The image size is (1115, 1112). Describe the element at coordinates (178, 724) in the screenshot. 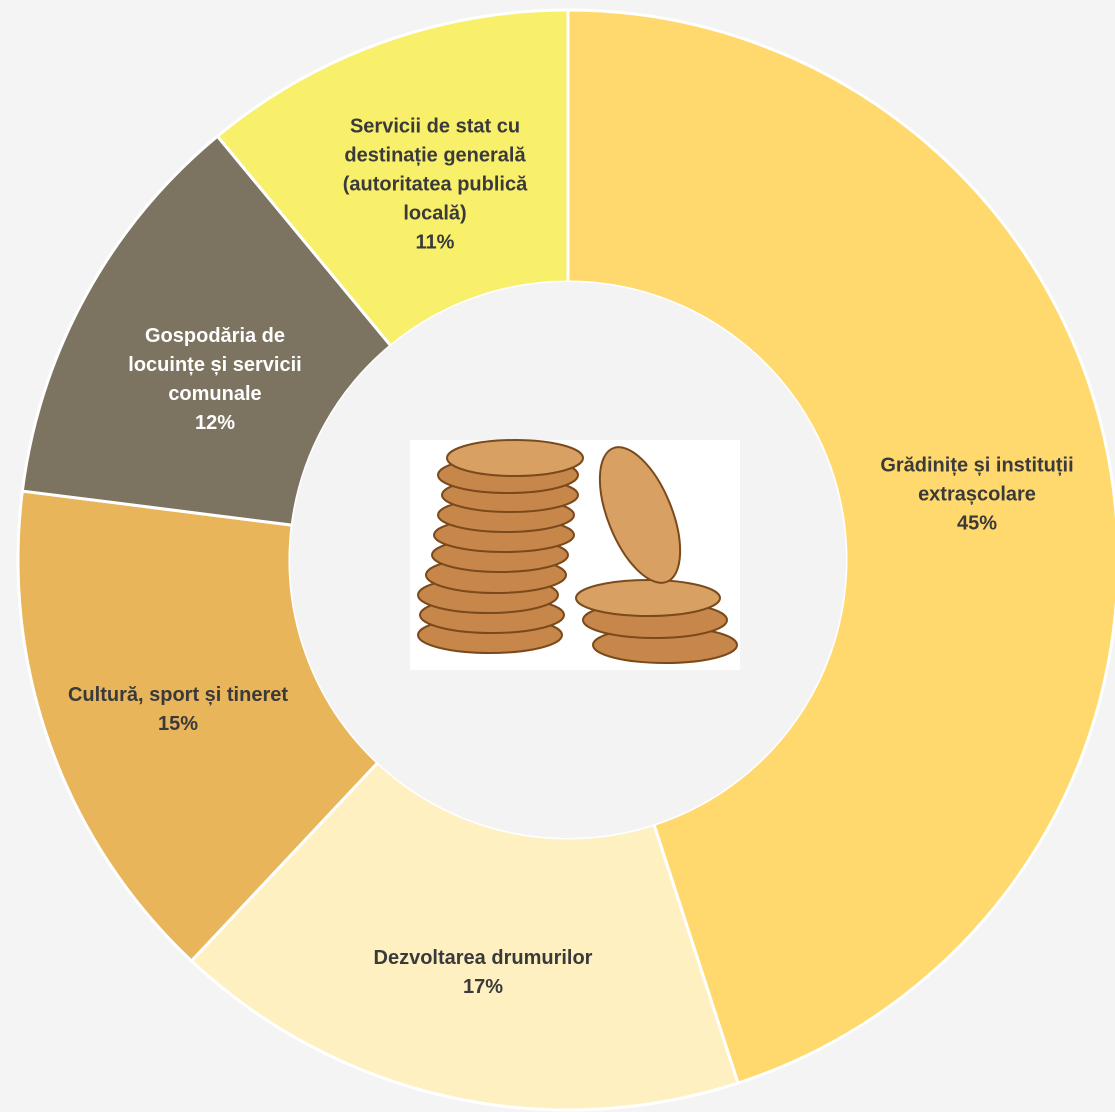

I see `value-label: 15%` at that location.